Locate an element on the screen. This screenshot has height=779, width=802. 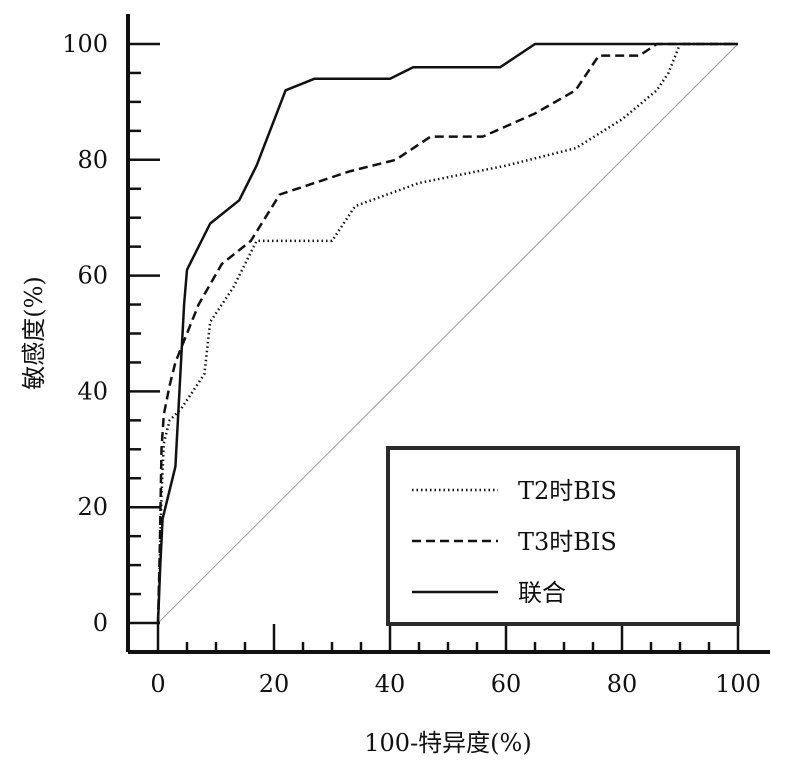
legend-label-series-1: T2时BIS is located at coordinates (567, 491).